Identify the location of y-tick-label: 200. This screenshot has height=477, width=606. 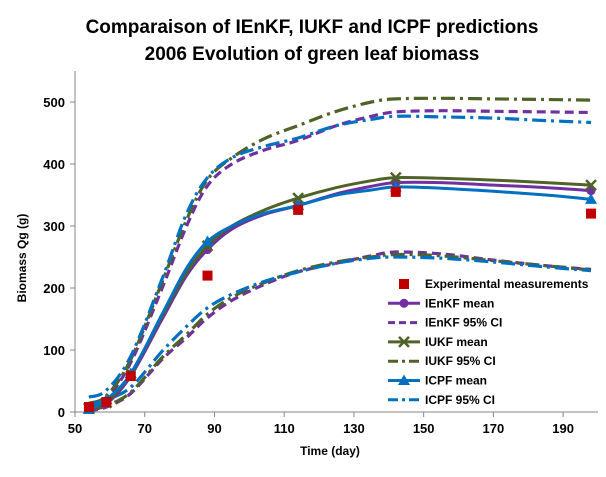
(54, 288).